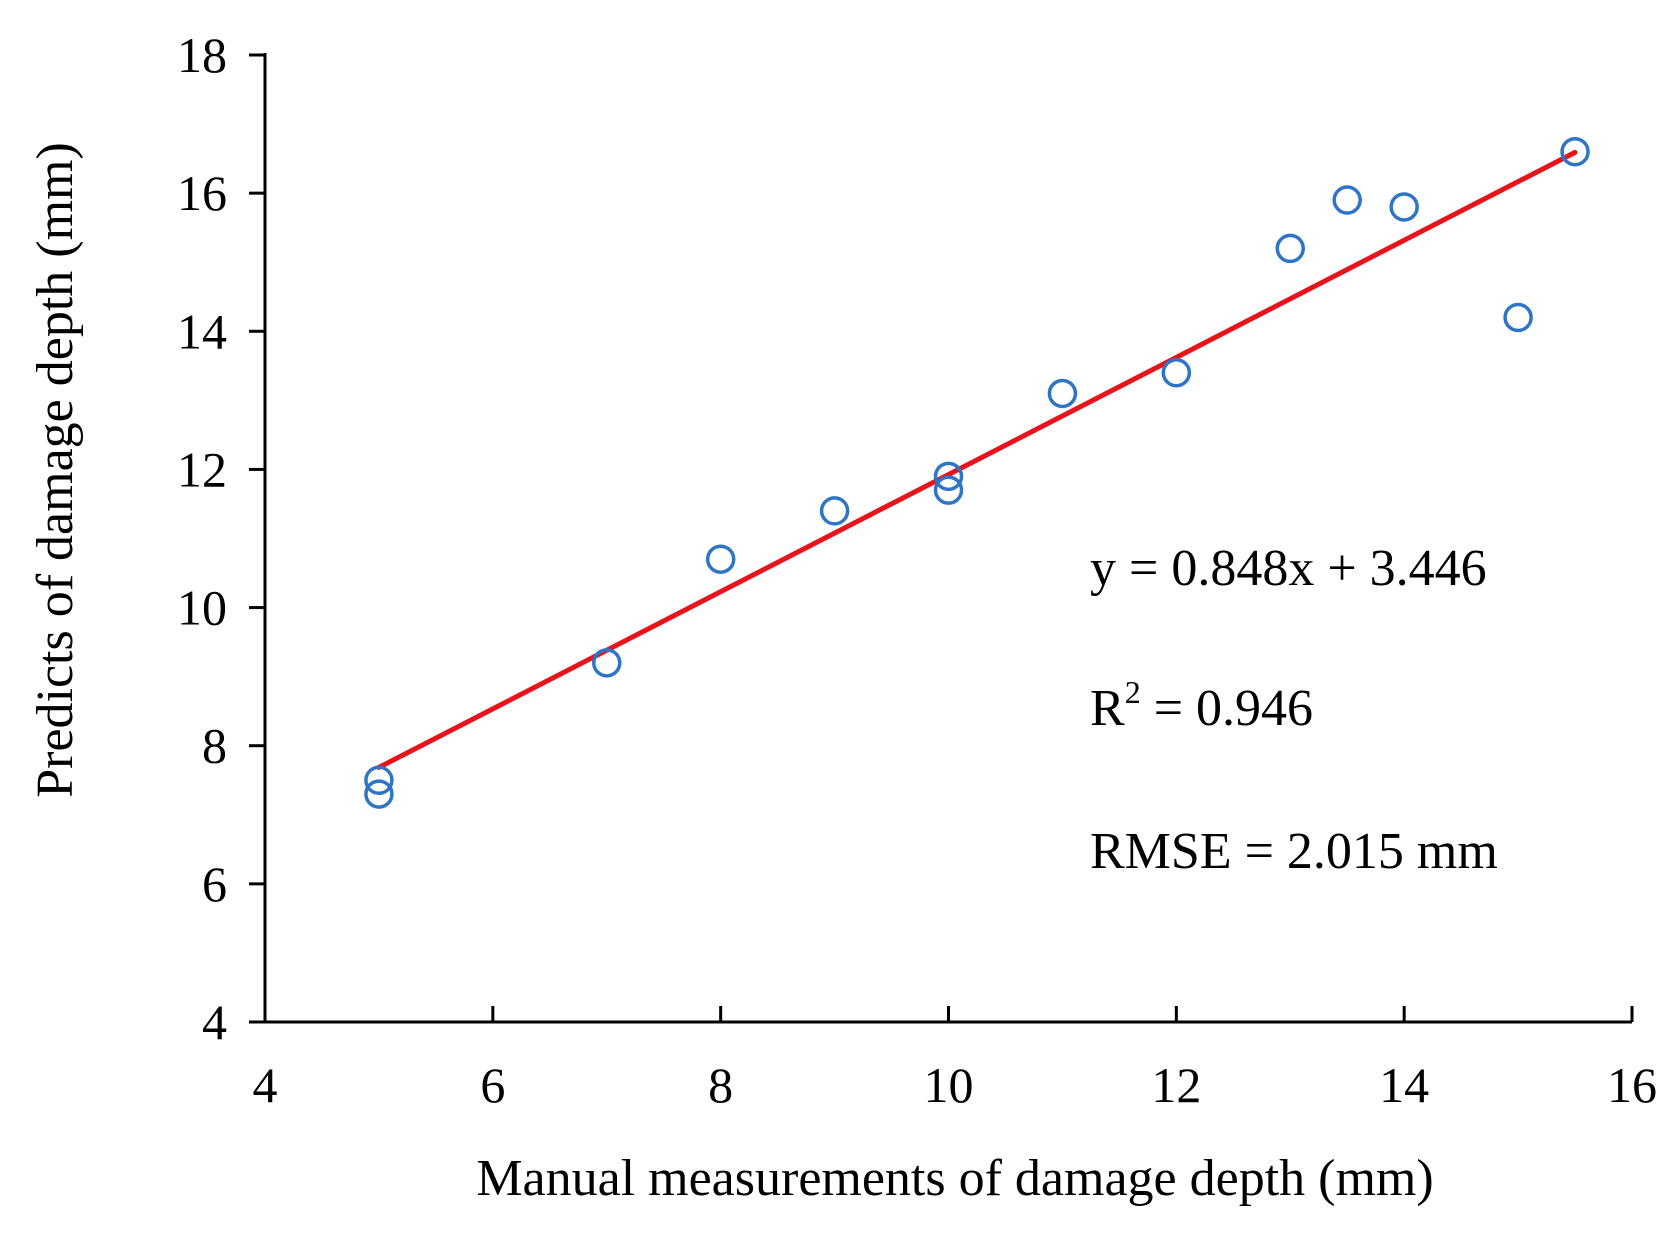  Describe the element at coordinates (214, 884) in the screenshot. I see `y-tick-label: 6` at that location.